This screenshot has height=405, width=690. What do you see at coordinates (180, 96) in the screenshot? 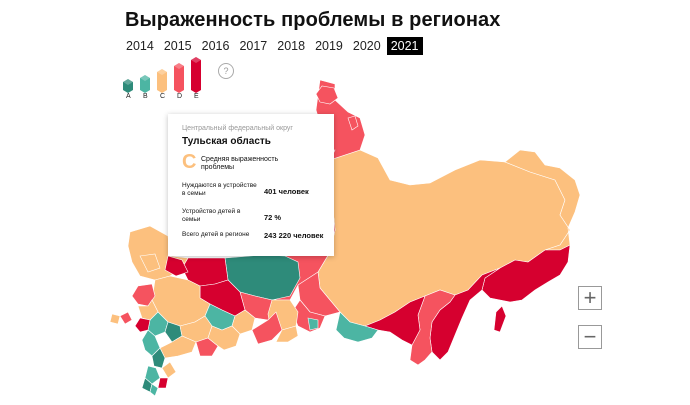
I see `legend-label-d: D` at bounding box center [180, 96].